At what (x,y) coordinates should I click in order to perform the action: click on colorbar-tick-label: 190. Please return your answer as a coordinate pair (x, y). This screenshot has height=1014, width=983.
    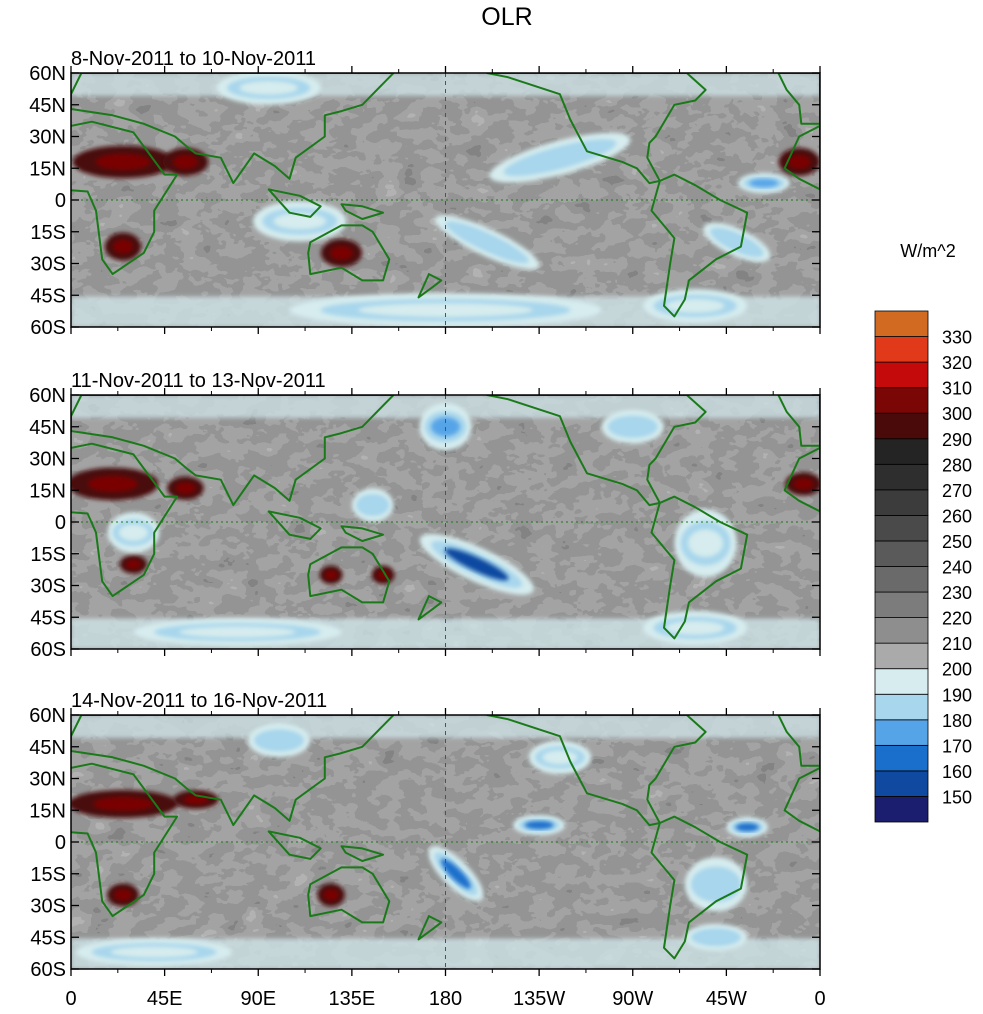
    Looking at the image, I should click on (957, 695).